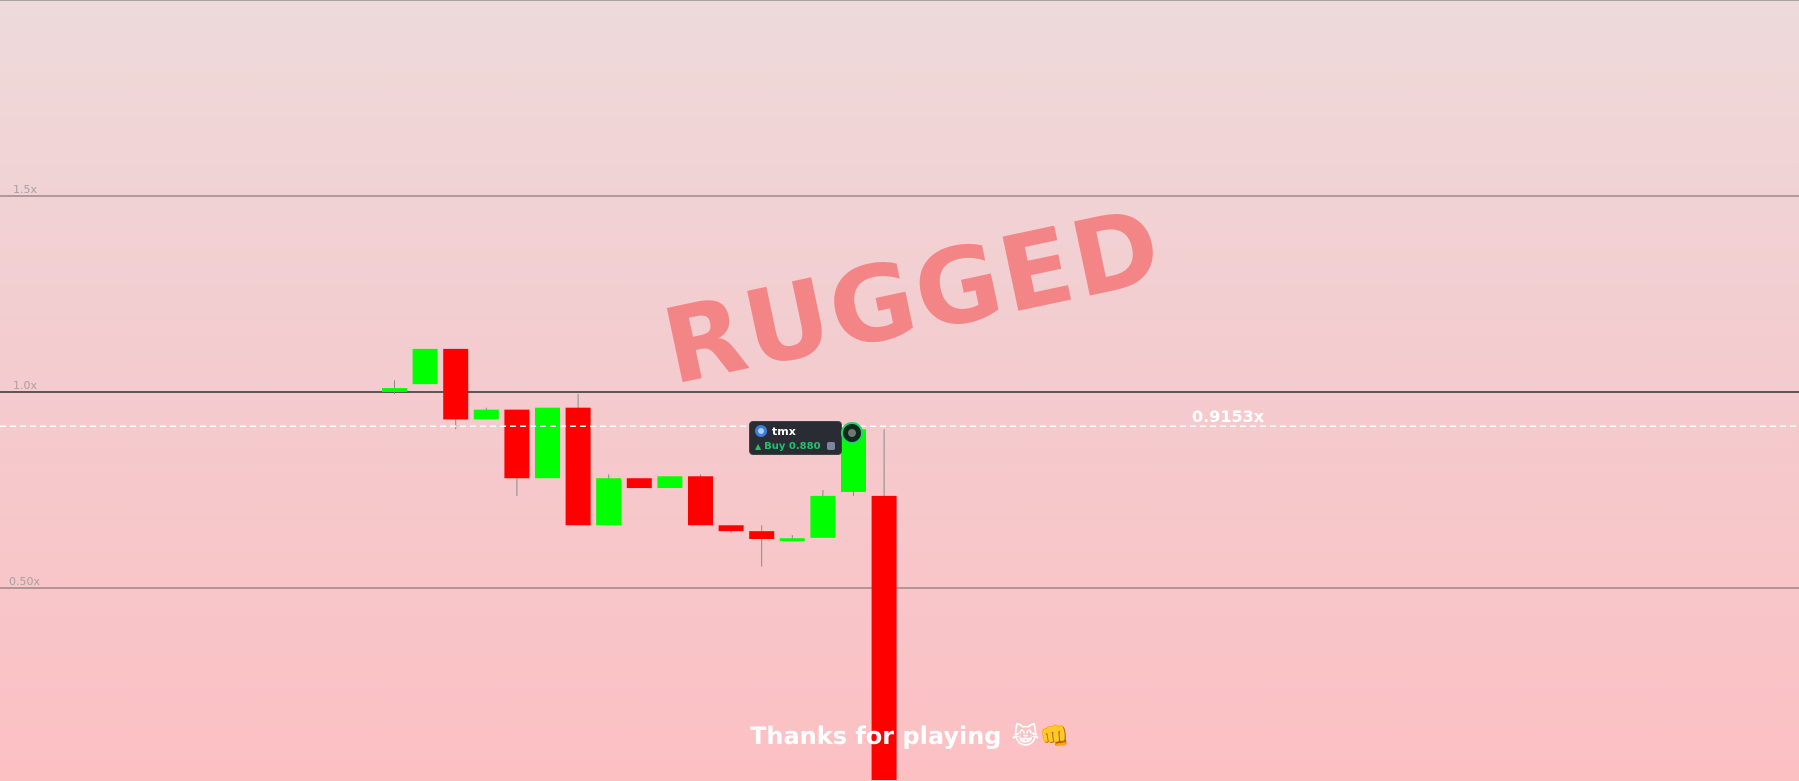 The image size is (1799, 781). I want to click on trade-user-row: tmx, so click(795, 431).